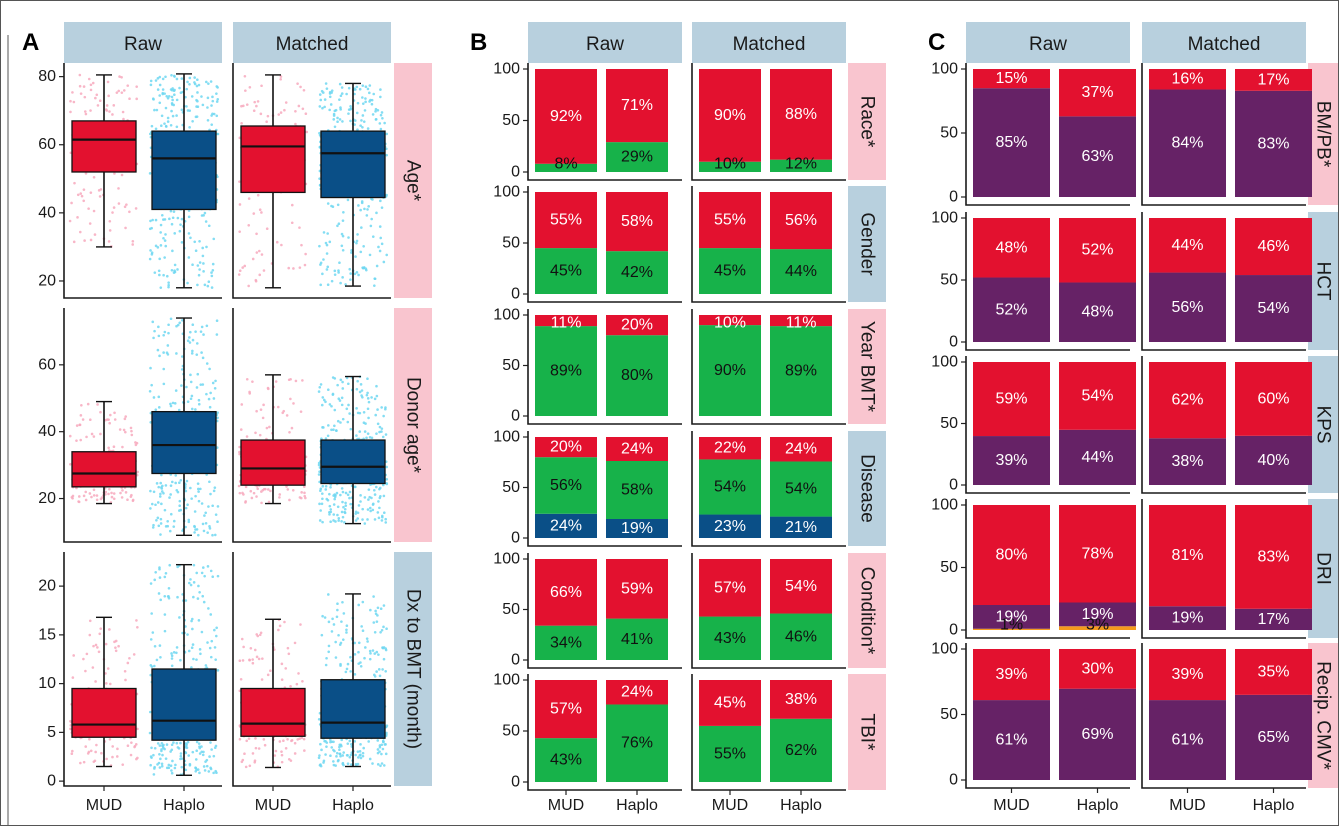 This screenshot has width=1339, height=826. I want to click on x-tick-label: Haplo, so click(637, 805).